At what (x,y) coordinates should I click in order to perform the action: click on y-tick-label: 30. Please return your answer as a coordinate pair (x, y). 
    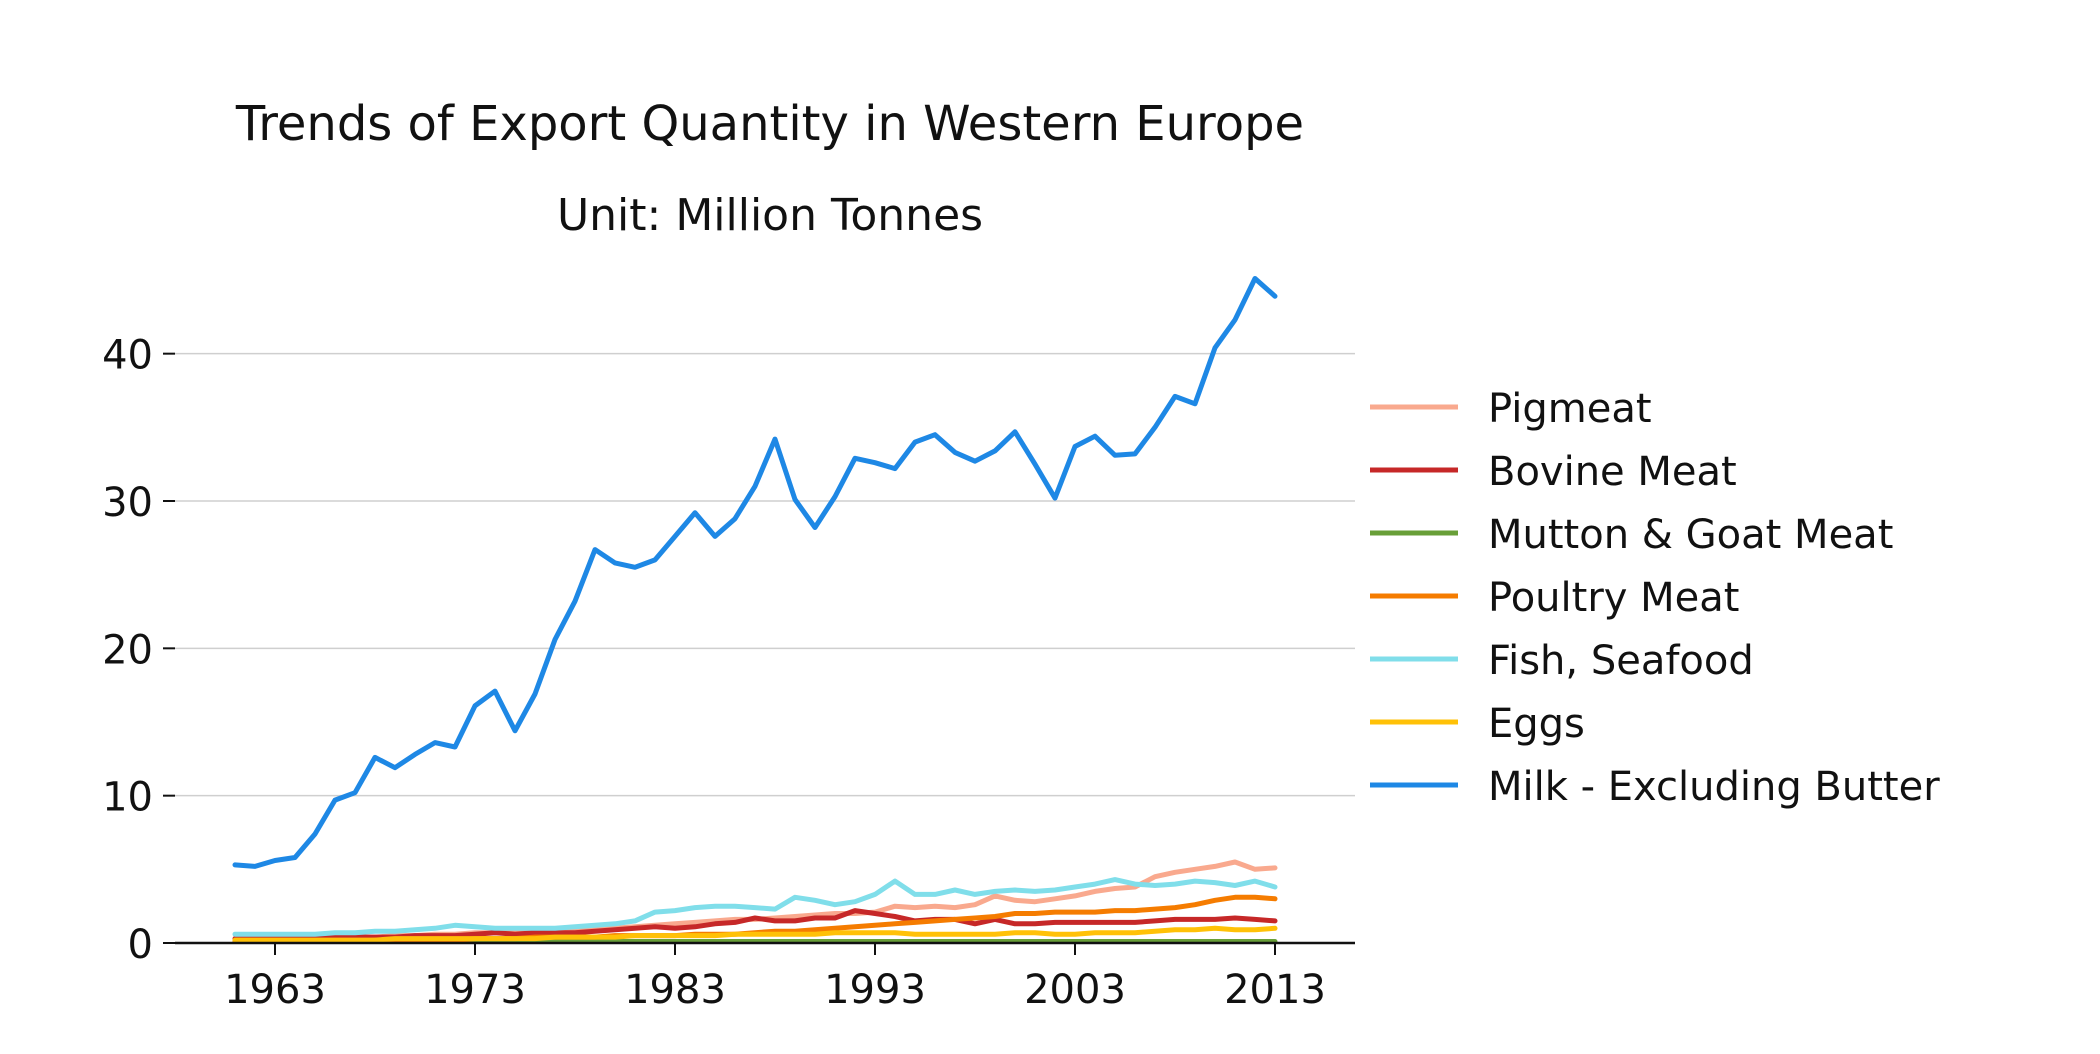
    Looking at the image, I should click on (127, 503).